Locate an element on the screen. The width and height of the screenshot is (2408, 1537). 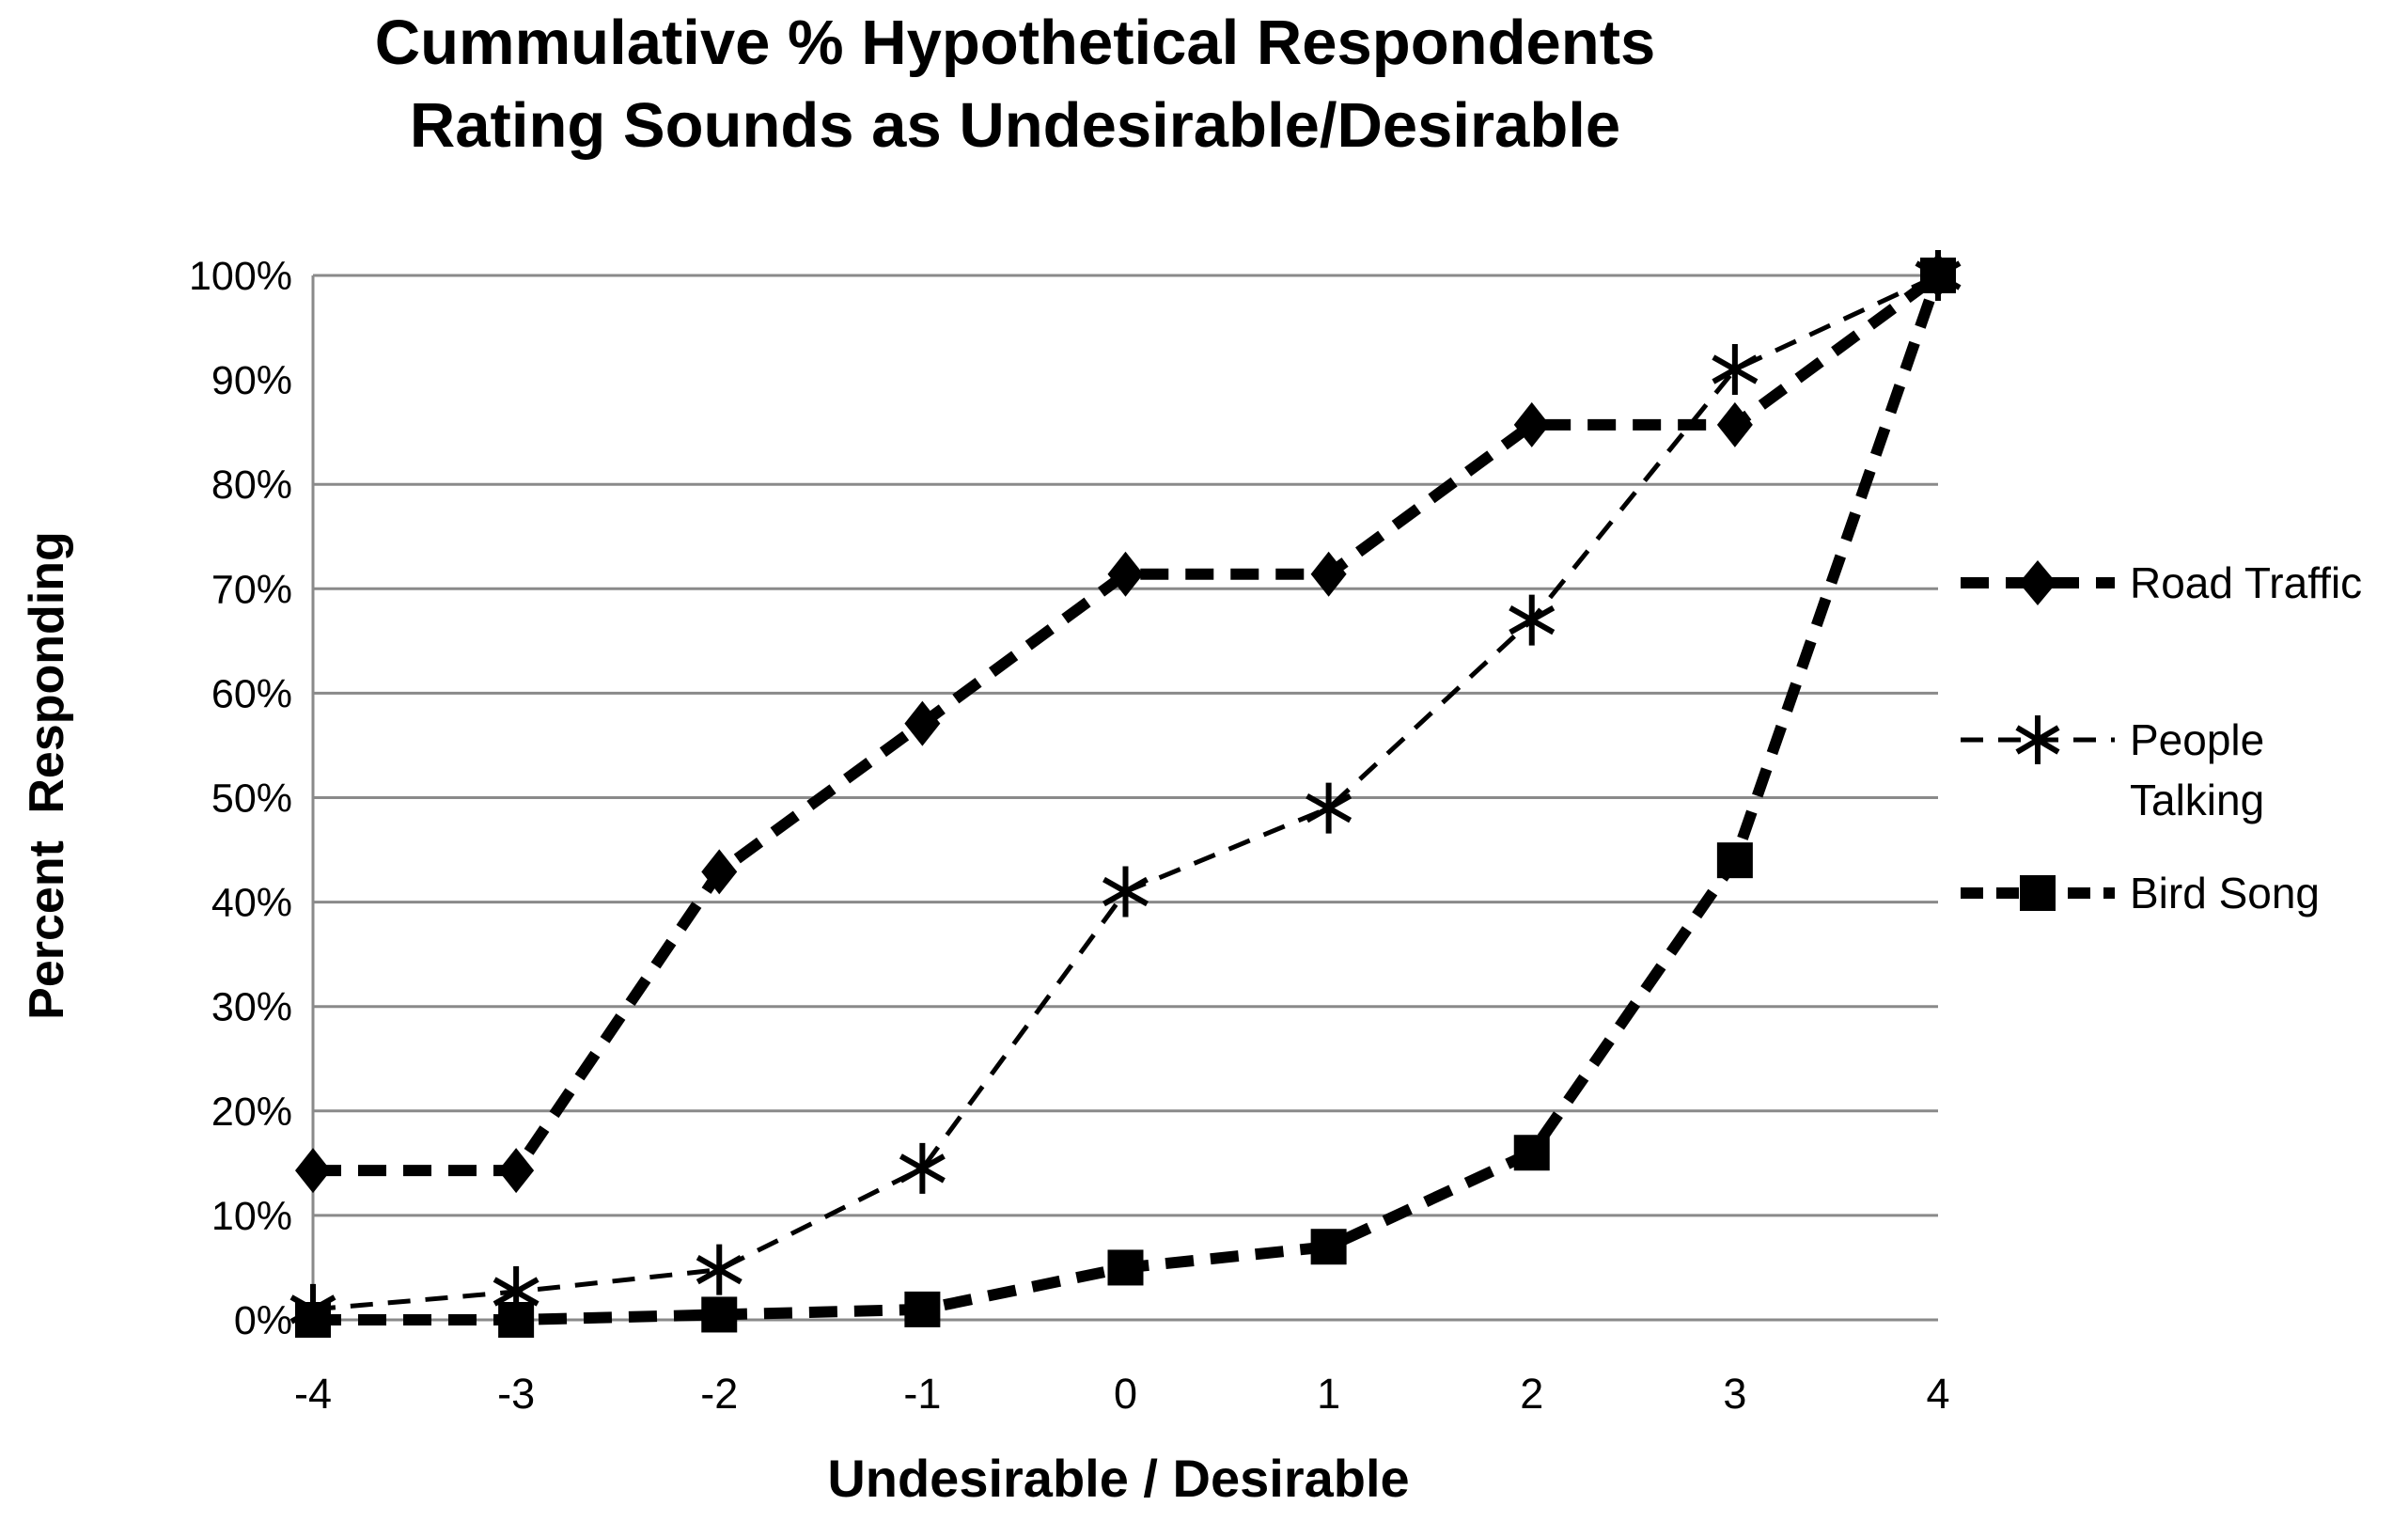
series-road-traffic-point-3-marker-diamond is located at coordinates (1734, 424).